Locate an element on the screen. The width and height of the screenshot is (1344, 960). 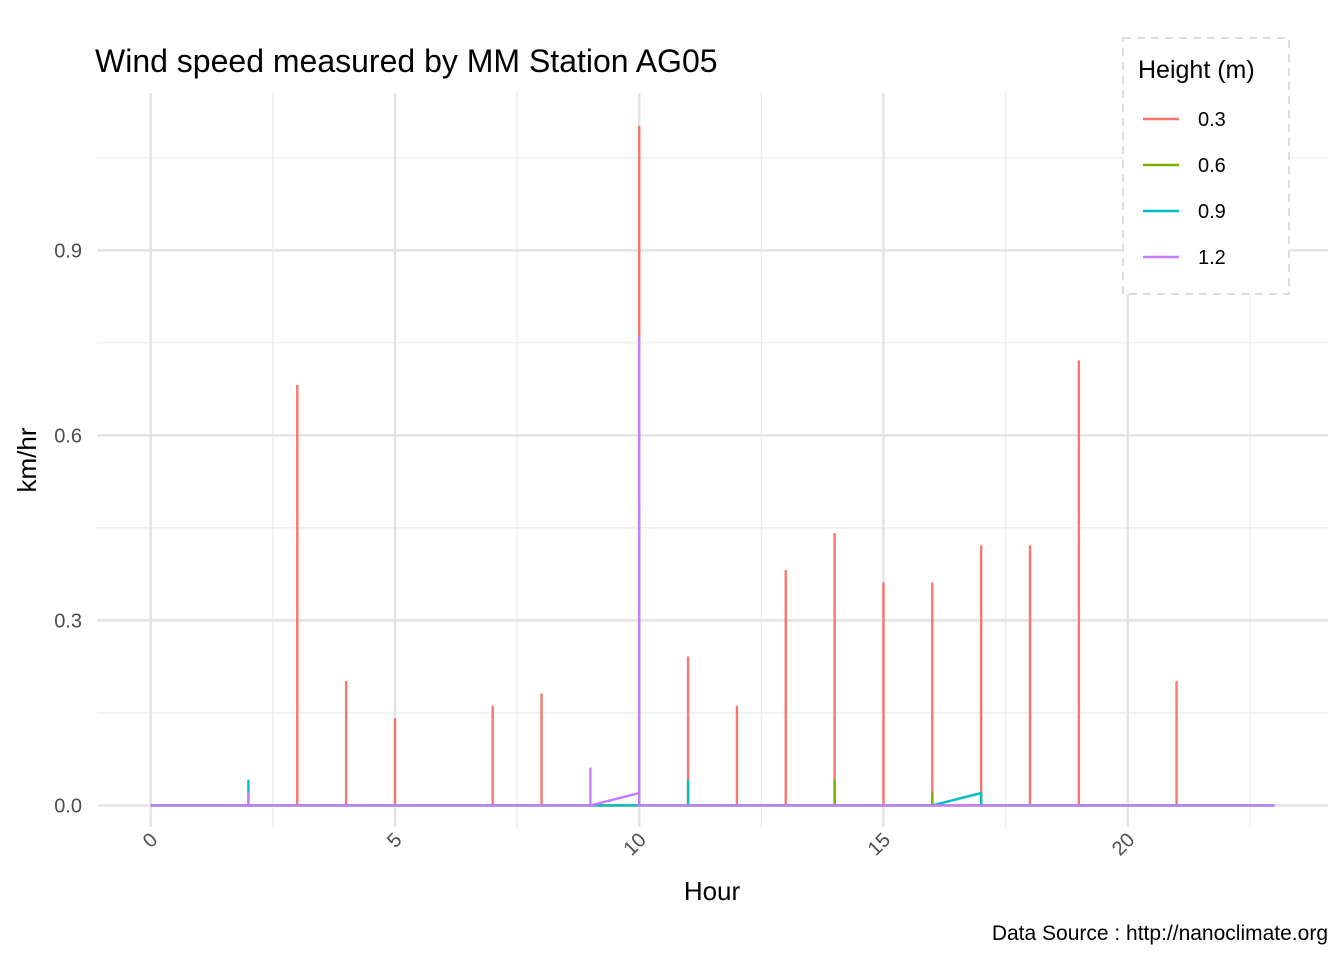
legend-items: 0.3 0.6 0.9 1.2 is located at coordinates (1184, 189).